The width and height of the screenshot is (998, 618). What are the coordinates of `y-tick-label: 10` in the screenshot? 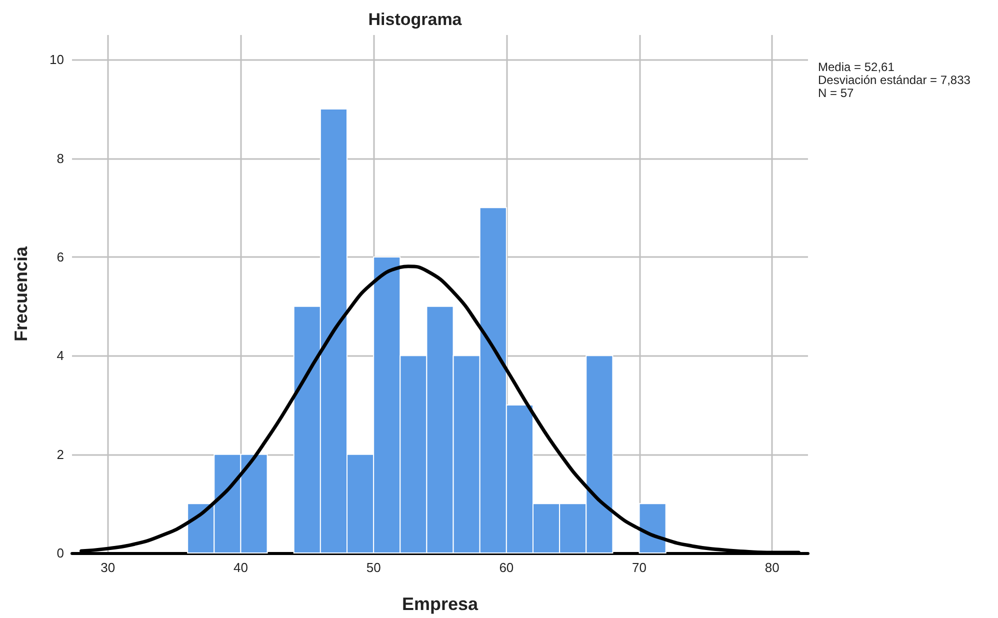 It's located at (57, 60).